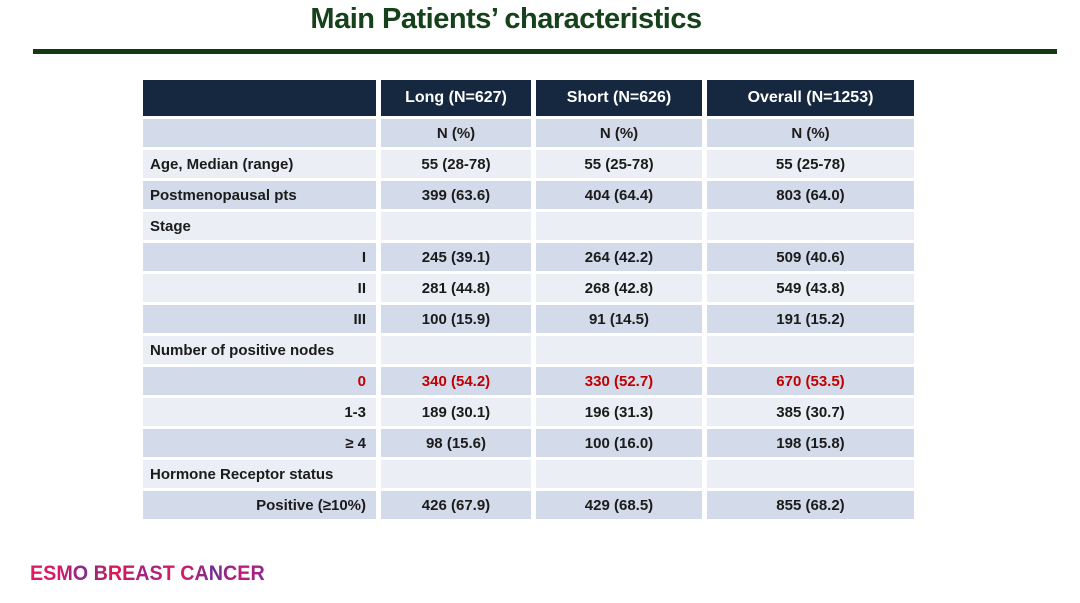  I want to click on cell-value: 509 (40.6), so click(810, 257).